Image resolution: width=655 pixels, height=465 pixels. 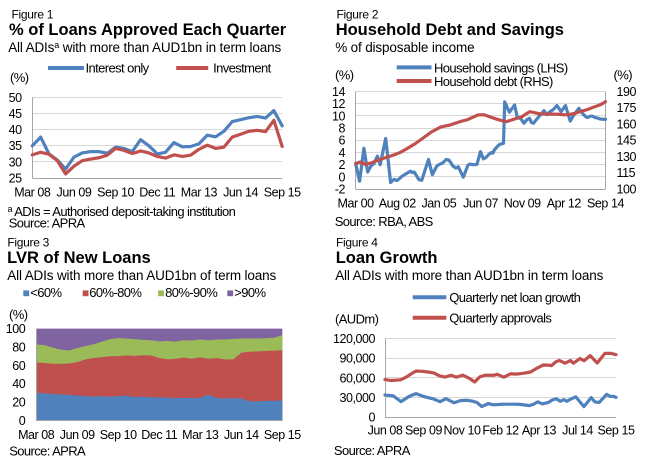 What do you see at coordinates (250, 292) in the screenshot?
I see `svg-text: >90%` at bounding box center [250, 292].